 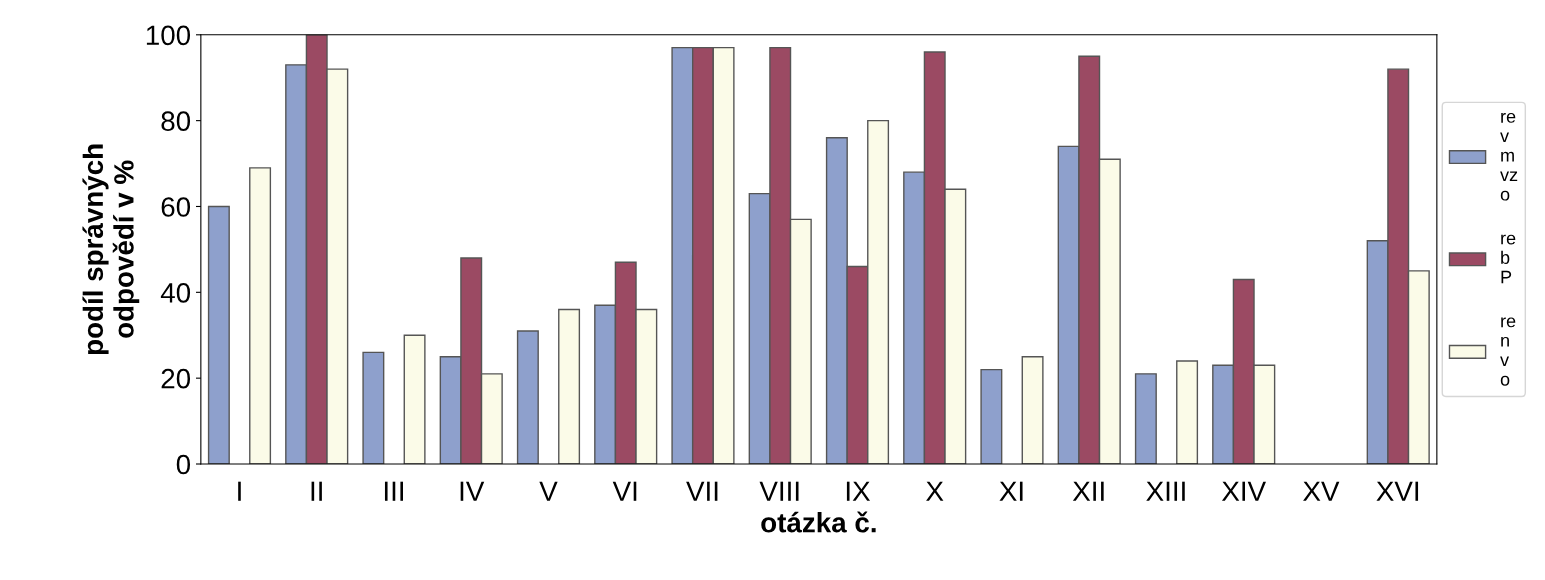 I want to click on x-tick-label: VIII, so click(x=779, y=491).